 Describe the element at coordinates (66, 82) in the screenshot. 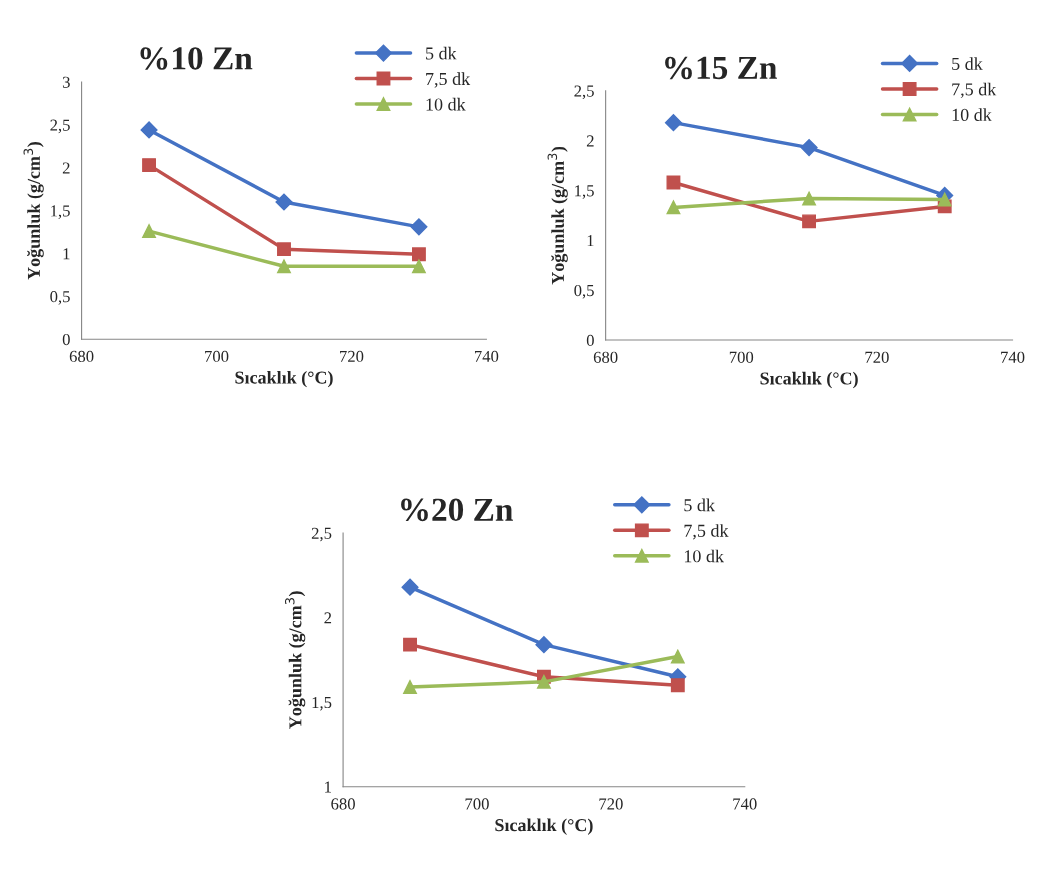

I see `y-tick-label: 3` at that location.